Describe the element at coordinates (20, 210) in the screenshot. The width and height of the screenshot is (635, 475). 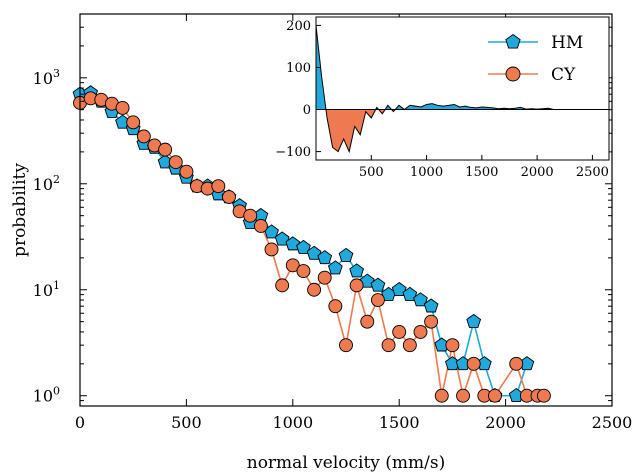
I see `y-axis-label: probability` at that location.